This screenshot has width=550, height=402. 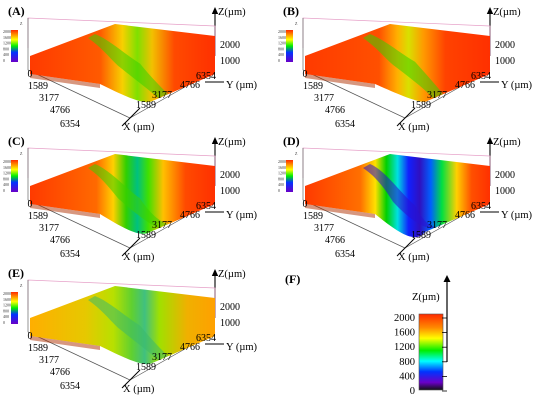 What do you see at coordinates (16, 11) in the screenshot?
I see `panel-letter: (A)` at bounding box center [16, 11].